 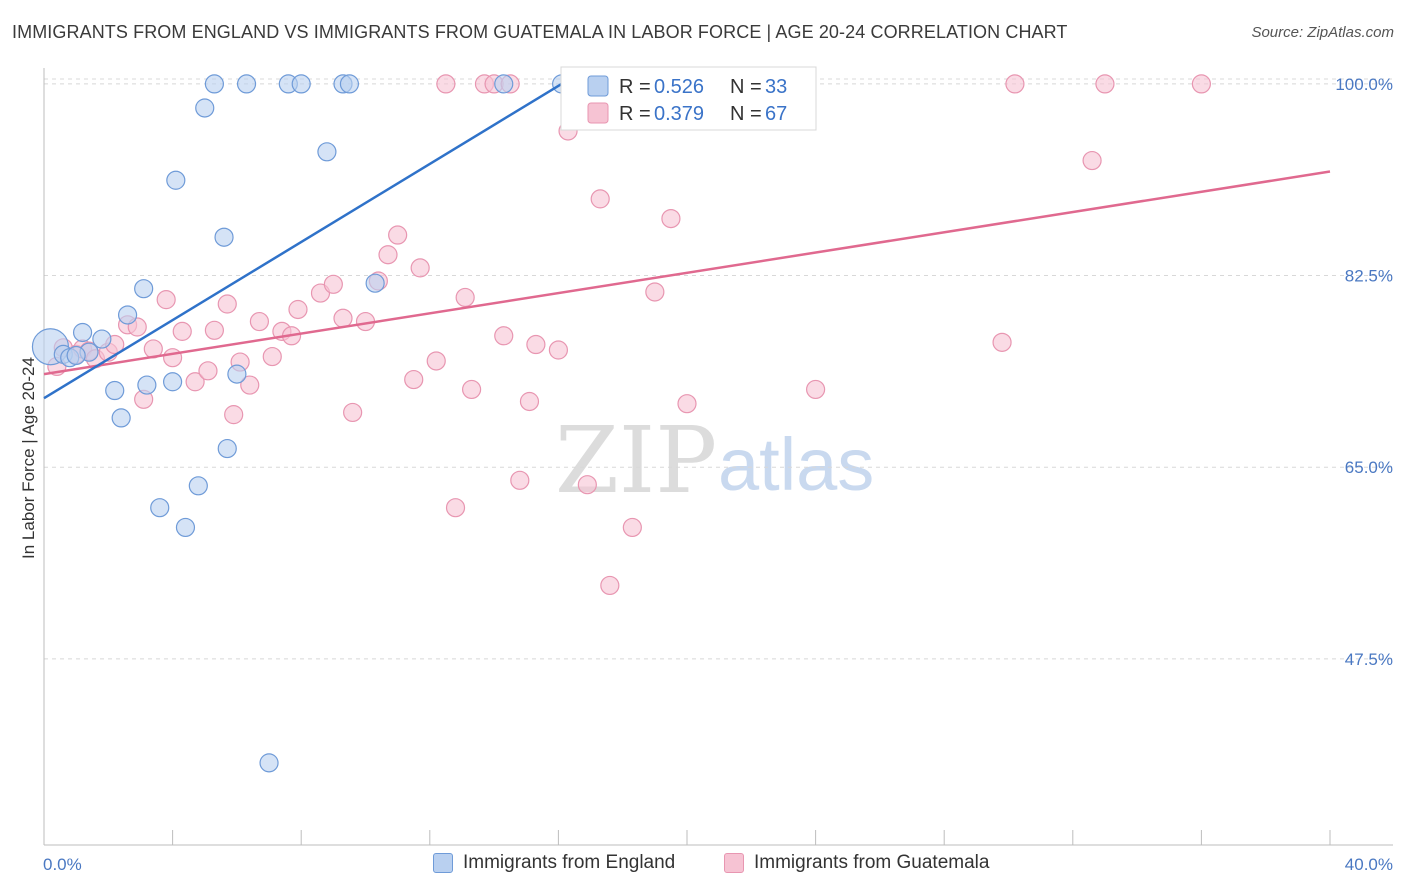 What do you see at coordinates (636, 460) in the screenshot?
I see `watermark-zip: ZIP` at bounding box center [636, 460].